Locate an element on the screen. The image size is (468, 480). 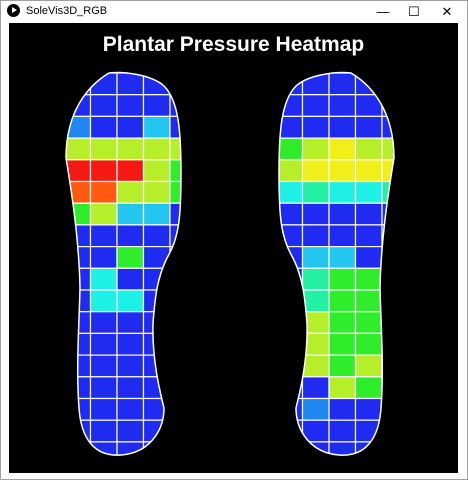
play-circle-icon is located at coordinates (13, 10).